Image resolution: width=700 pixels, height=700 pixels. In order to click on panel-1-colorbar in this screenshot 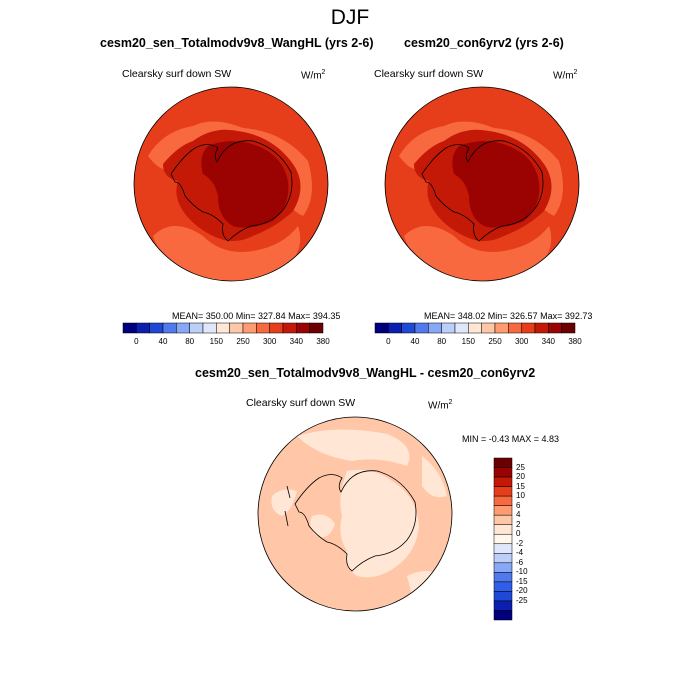, I will do `click(223, 328)`.